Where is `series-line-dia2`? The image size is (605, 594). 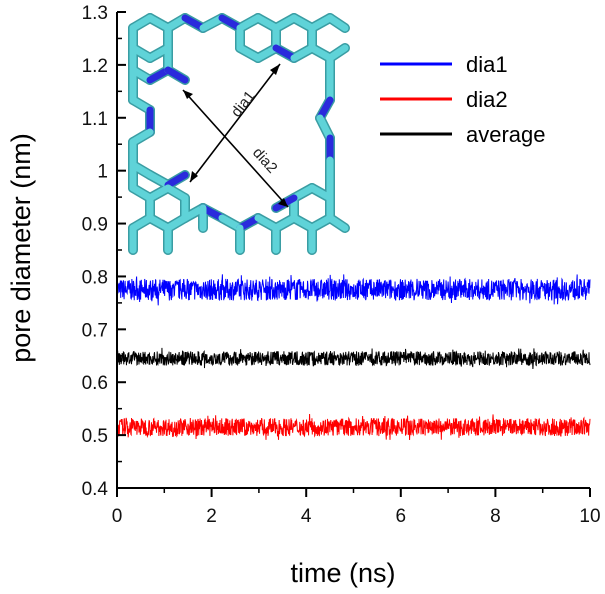
series-line-dia2 is located at coordinates (353, 427).